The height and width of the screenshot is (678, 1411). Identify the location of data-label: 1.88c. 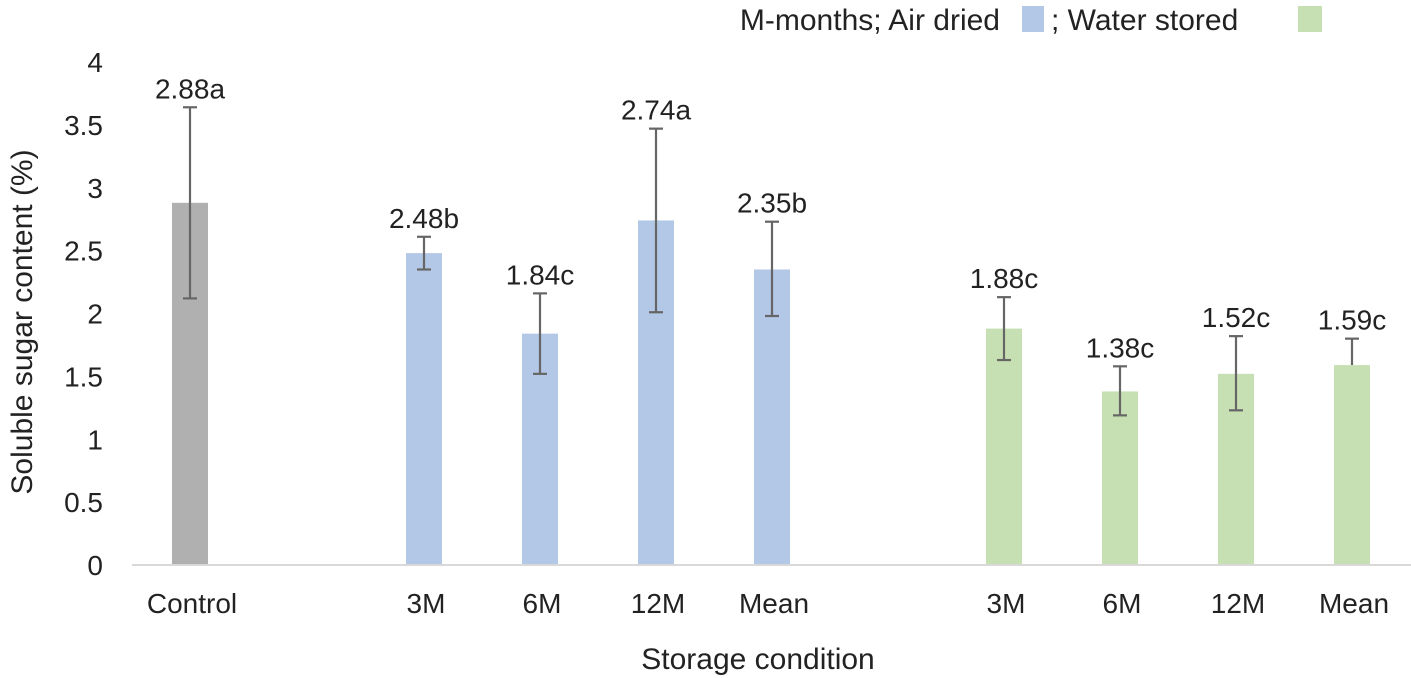
(1004, 278).